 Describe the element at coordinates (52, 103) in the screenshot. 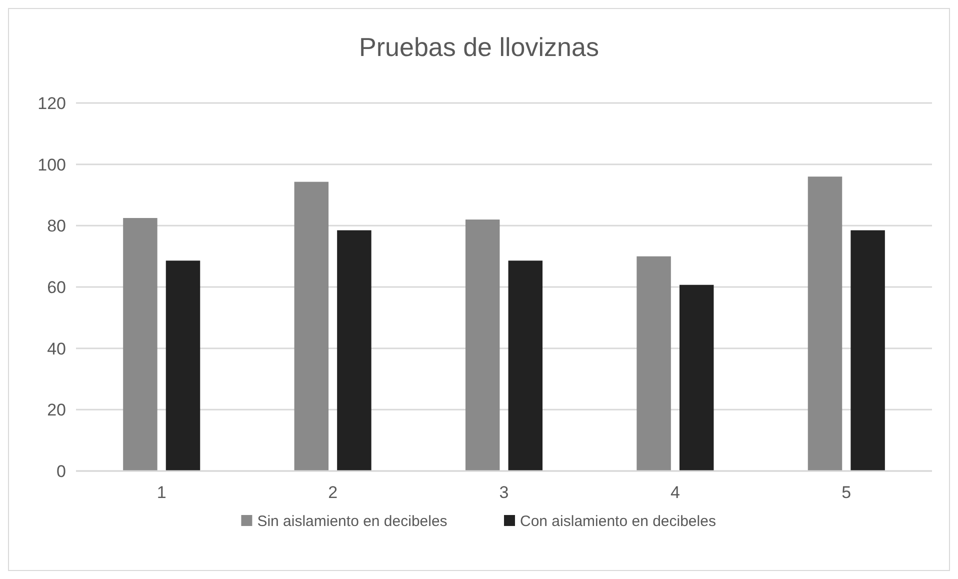

I see `y-tick-label: 120` at that location.